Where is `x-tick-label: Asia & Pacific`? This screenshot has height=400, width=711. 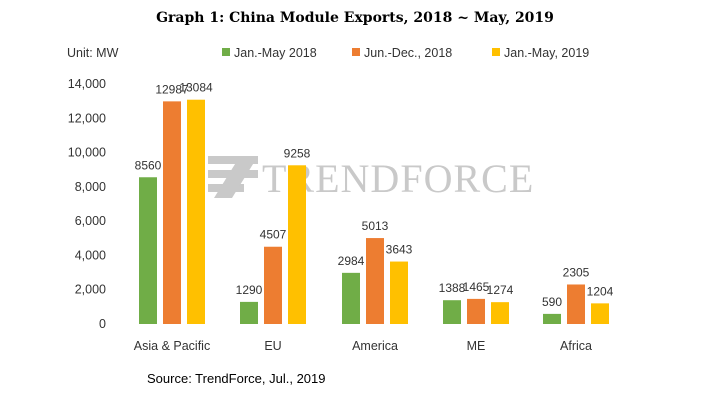 x-tick-label: Asia & Pacific is located at coordinates (172, 346).